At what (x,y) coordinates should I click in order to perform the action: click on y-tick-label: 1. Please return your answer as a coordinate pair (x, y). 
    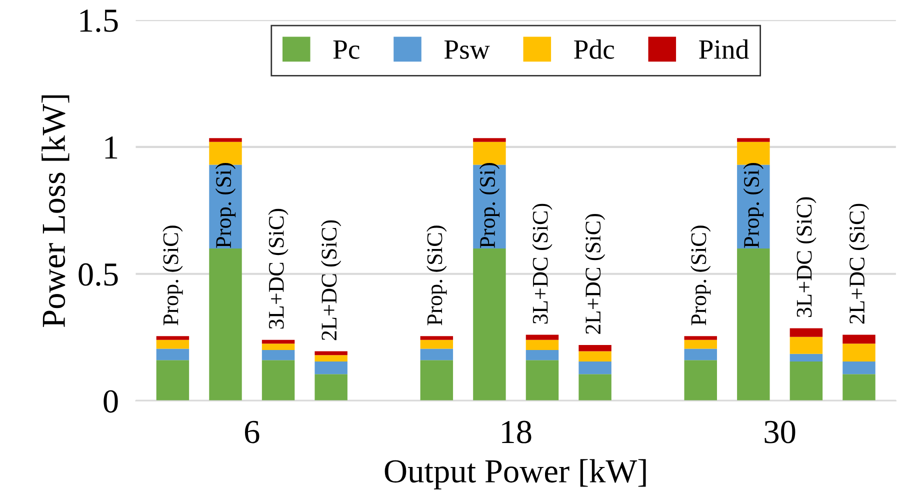
    Looking at the image, I should click on (111, 147).